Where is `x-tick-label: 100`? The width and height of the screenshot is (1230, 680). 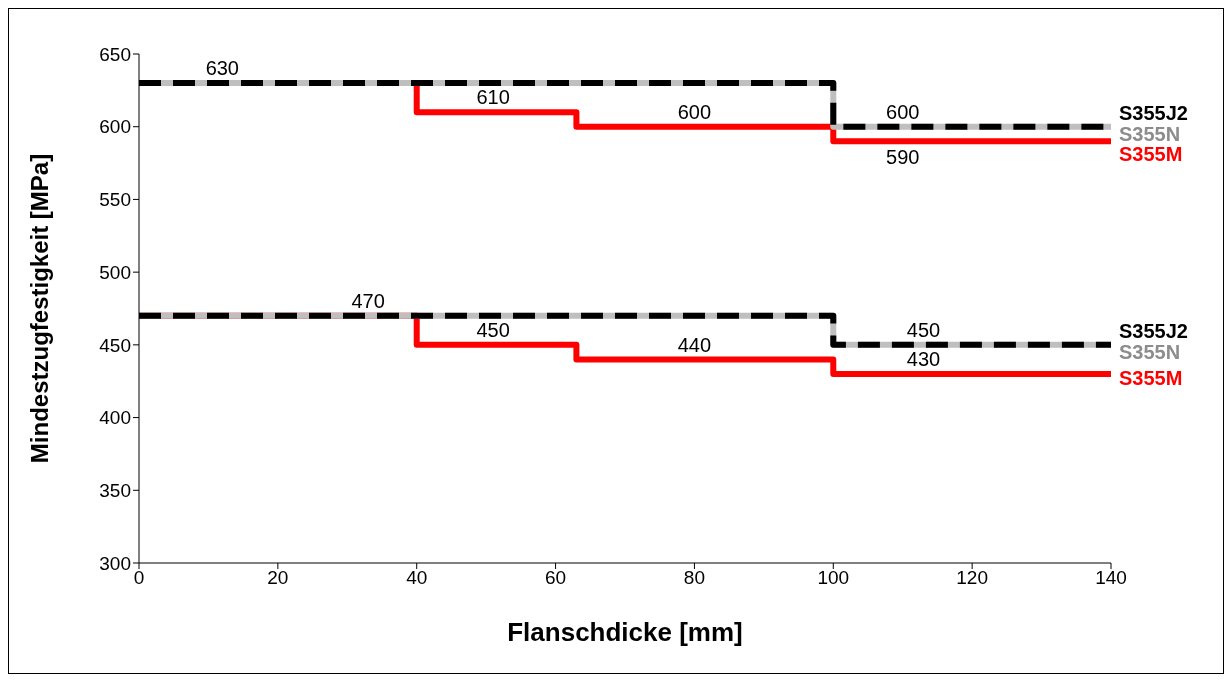
x-tick-label: 100 is located at coordinates (833, 578).